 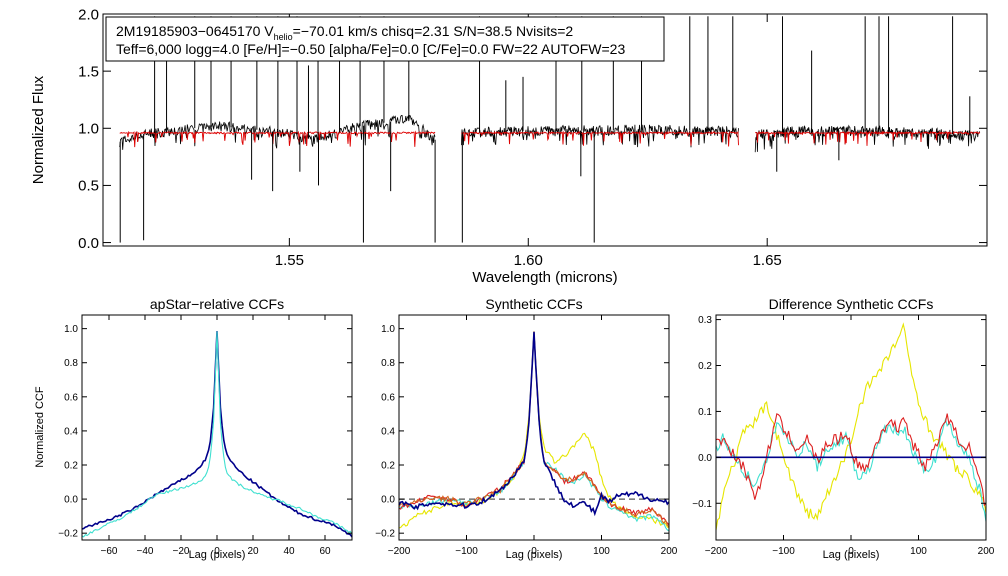 What do you see at coordinates (38, 129) in the screenshot?
I see `spectrum-ylabel: Normalized Flux` at bounding box center [38, 129].